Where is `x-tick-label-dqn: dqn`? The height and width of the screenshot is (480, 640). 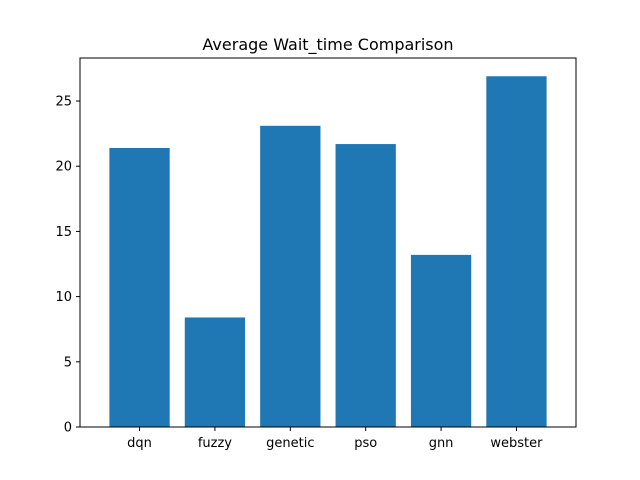 x-tick-label-dqn: dqn is located at coordinates (139, 443).